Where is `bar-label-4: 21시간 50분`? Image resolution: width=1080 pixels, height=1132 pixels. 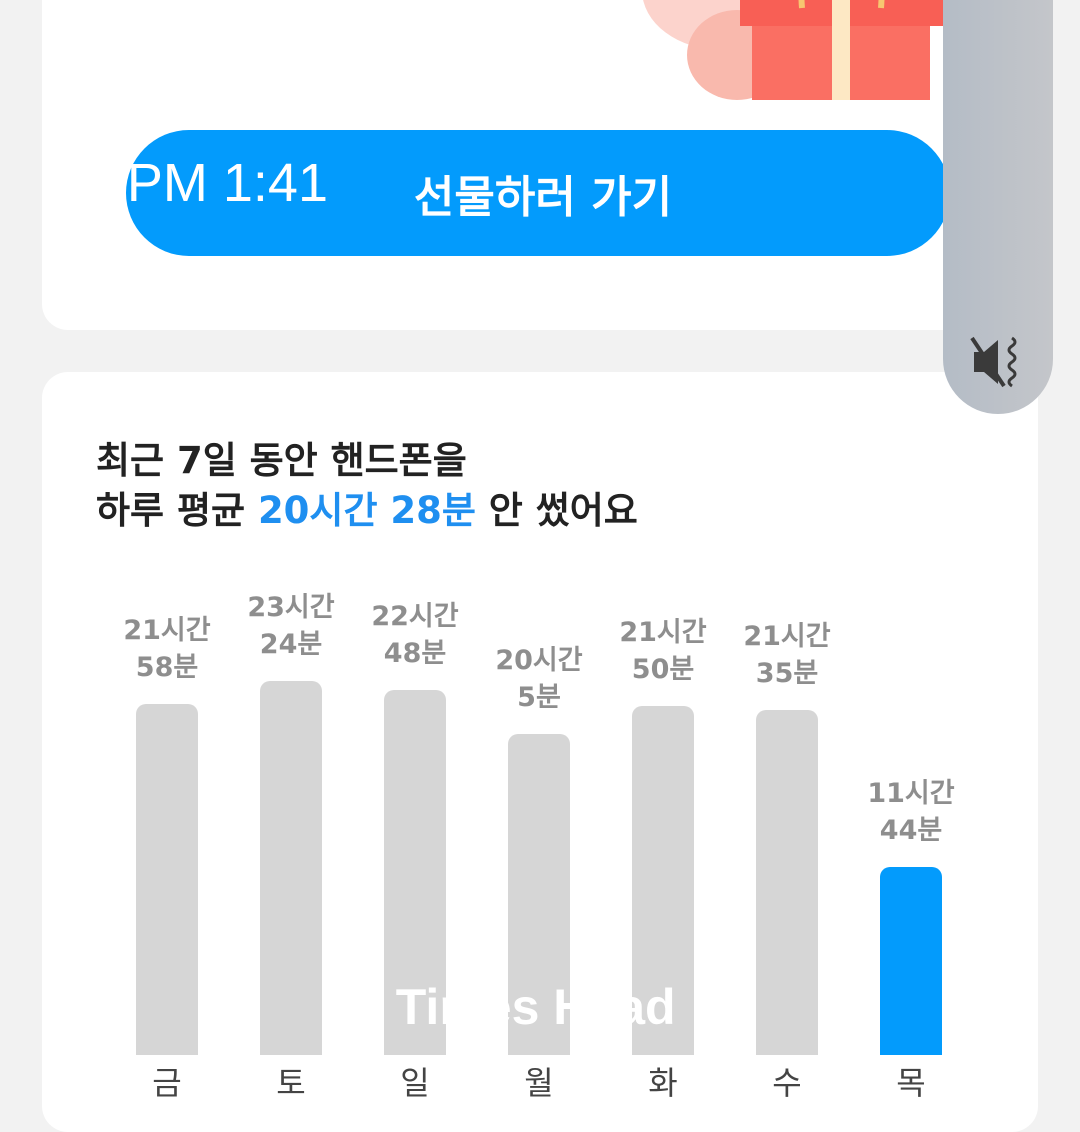 bar-label-4: 21시간 50분 is located at coordinates (663, 651).